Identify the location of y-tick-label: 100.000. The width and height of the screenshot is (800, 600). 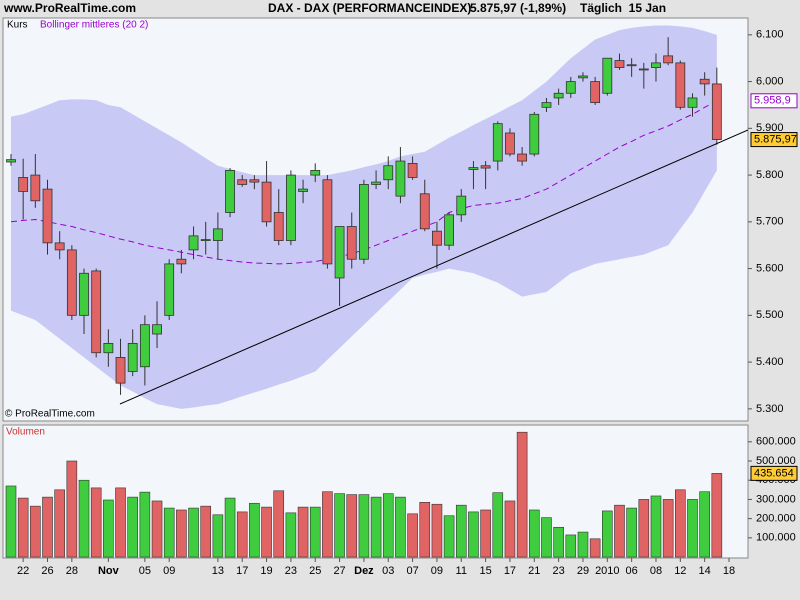
(776, 538).